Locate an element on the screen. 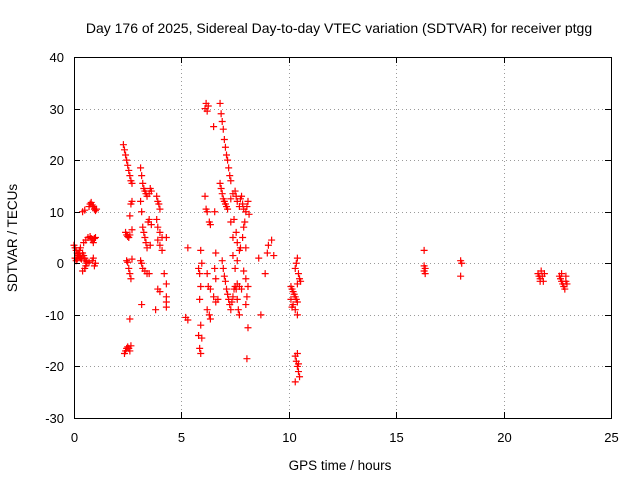 The width and height of the screenshot is (640, 480). y-axis-label: SDTVAR / TECUs is located at coordinates (12, 238).